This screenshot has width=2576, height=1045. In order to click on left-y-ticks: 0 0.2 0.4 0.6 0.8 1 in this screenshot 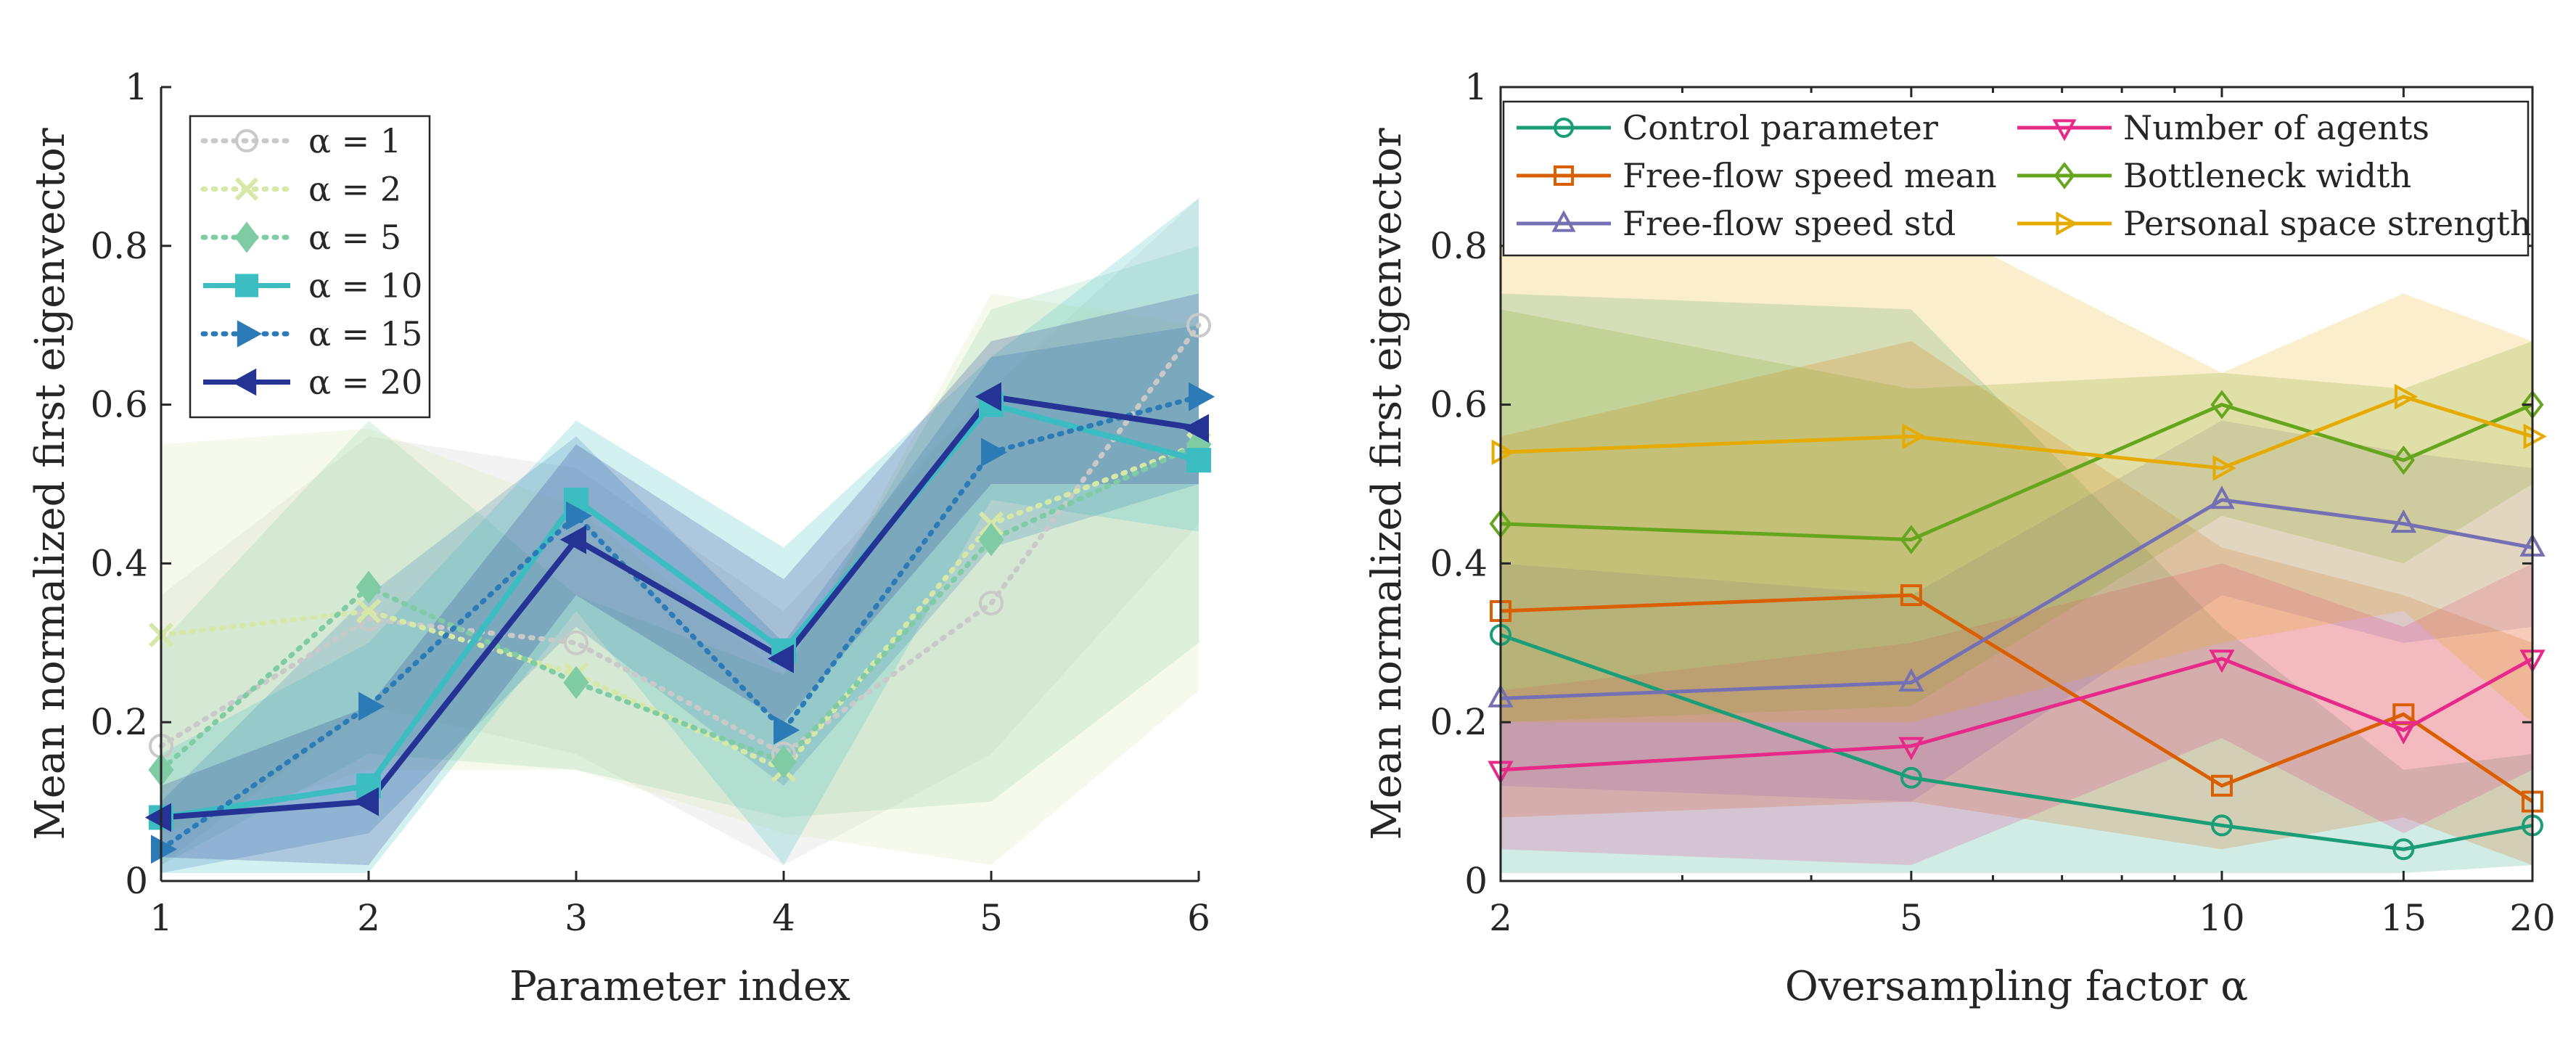, I will do `click(130, 484)`.